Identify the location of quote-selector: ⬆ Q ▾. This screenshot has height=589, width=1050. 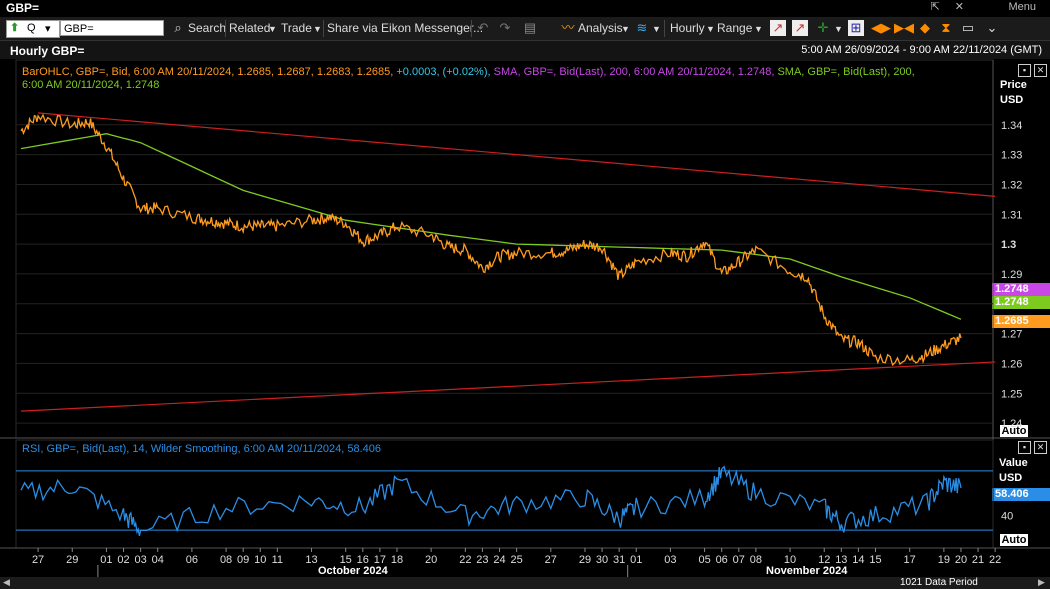
(33, 29).